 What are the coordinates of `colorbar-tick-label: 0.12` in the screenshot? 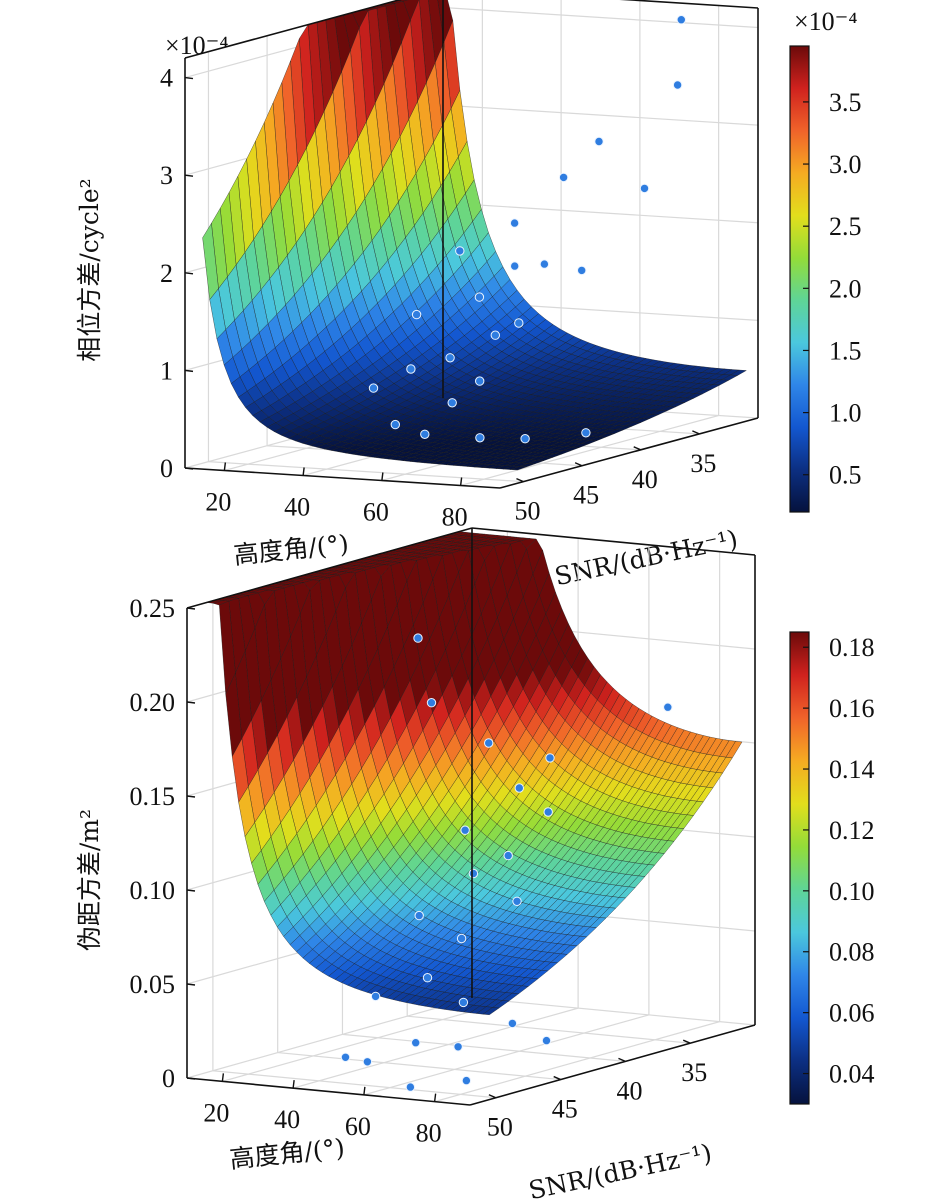 It's located at (852, 830).